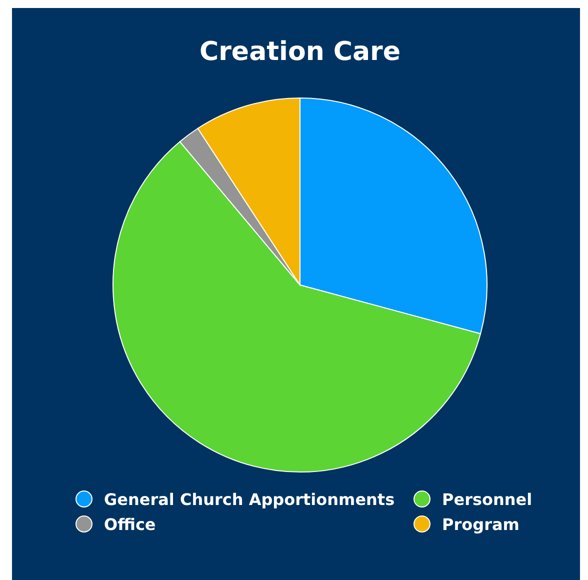 The width and height of the screenshot is (588, 580). I want to click on legend-label: Program, so click(481, 524).